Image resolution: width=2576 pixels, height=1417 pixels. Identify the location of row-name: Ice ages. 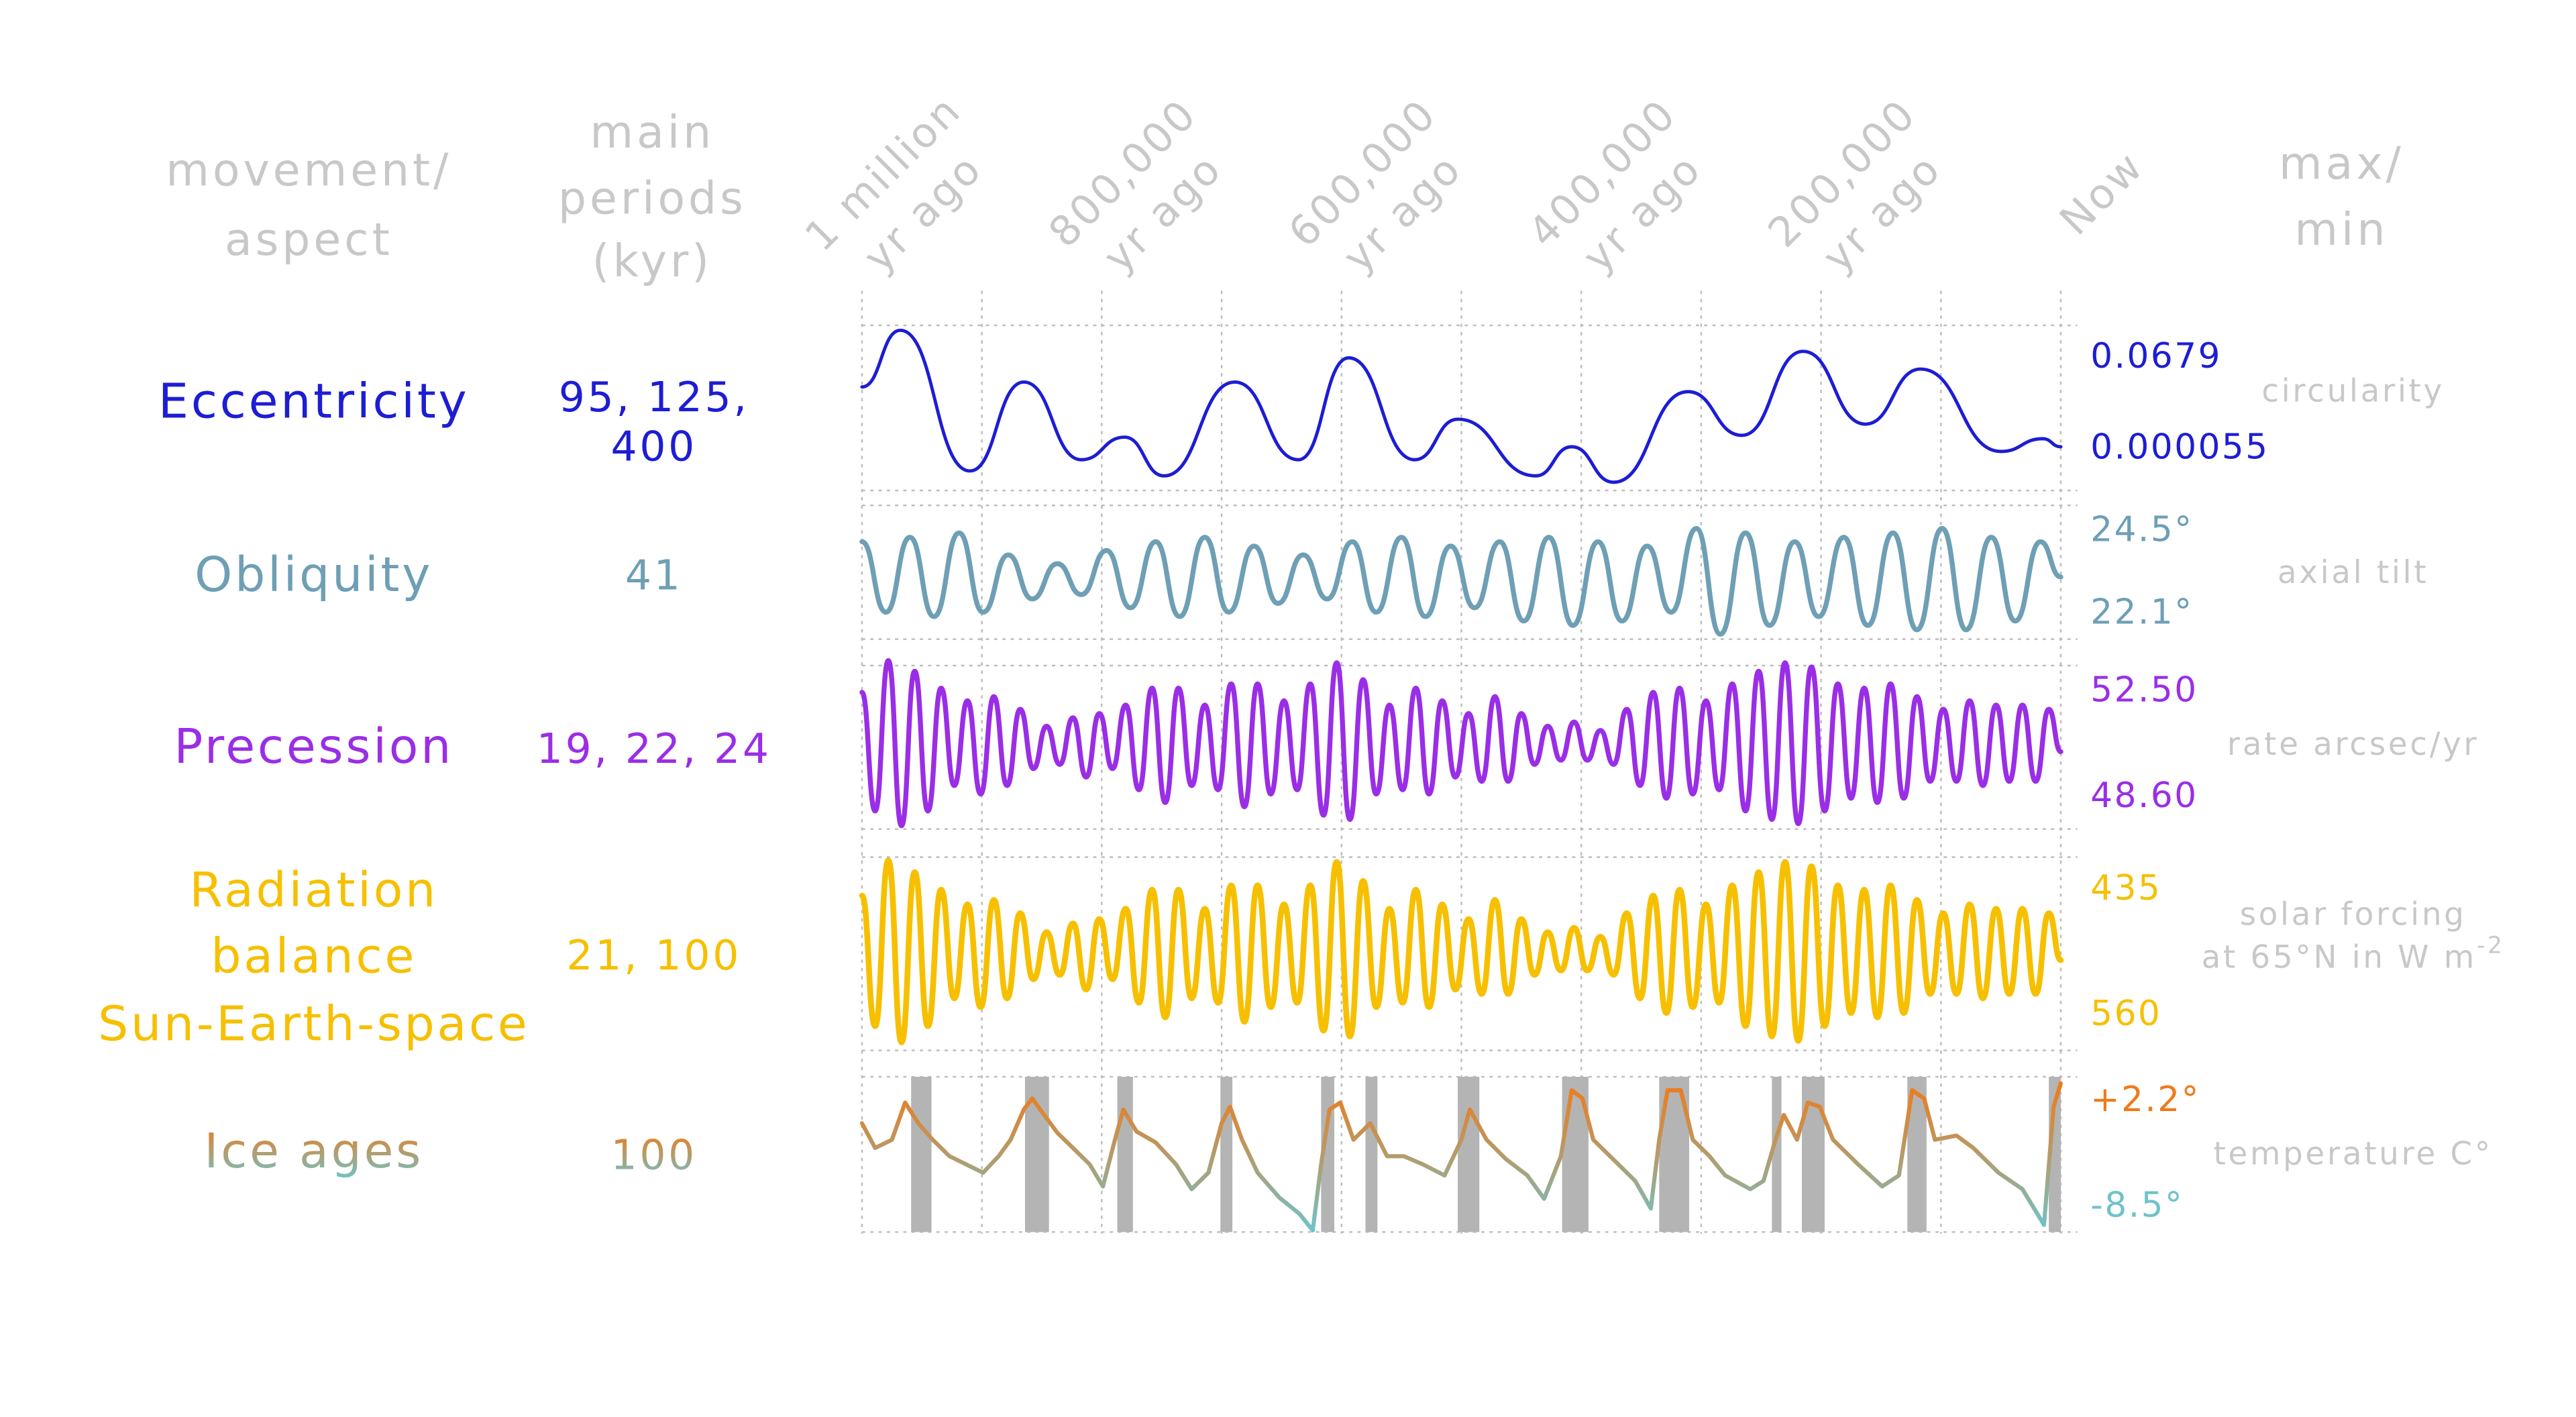
(313, 1151).